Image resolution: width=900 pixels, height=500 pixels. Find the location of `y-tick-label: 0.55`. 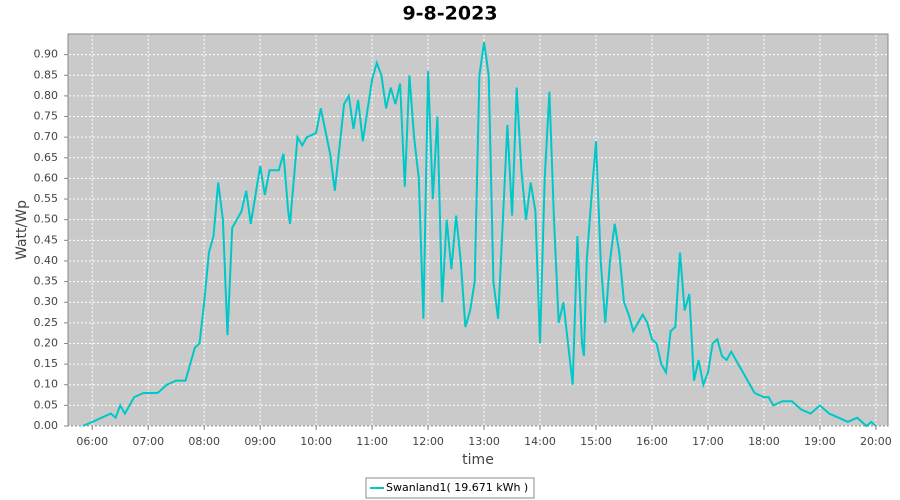

y-tick-label: 0.55 is located at coordinates (46, 198).